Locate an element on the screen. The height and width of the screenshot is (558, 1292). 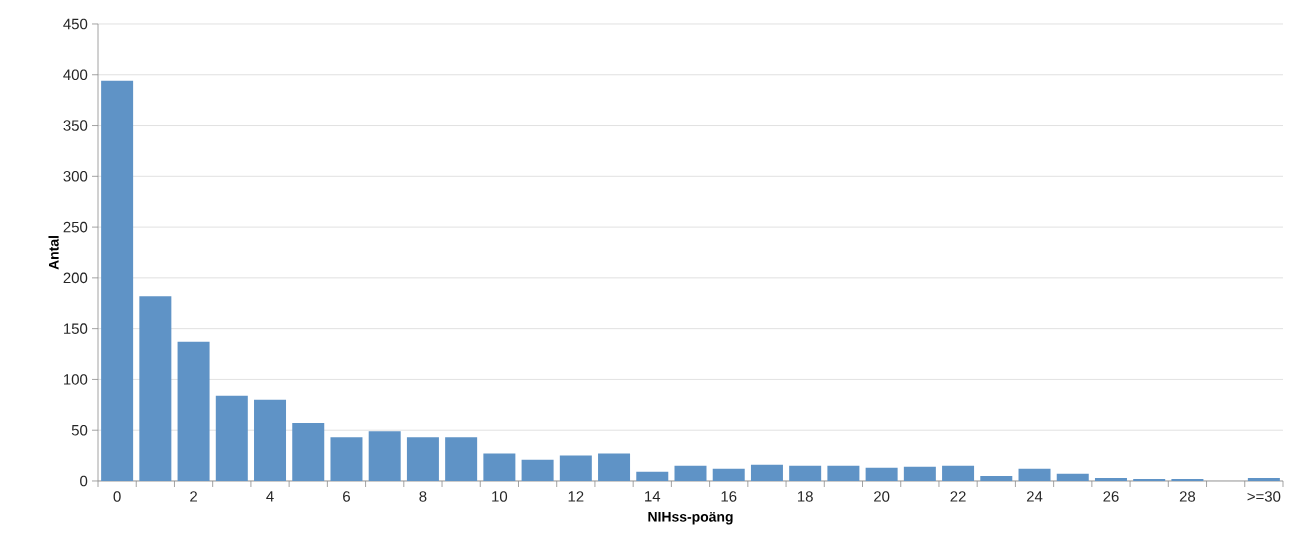
x-tick-label: 4 is located at coordinates (270, 496).